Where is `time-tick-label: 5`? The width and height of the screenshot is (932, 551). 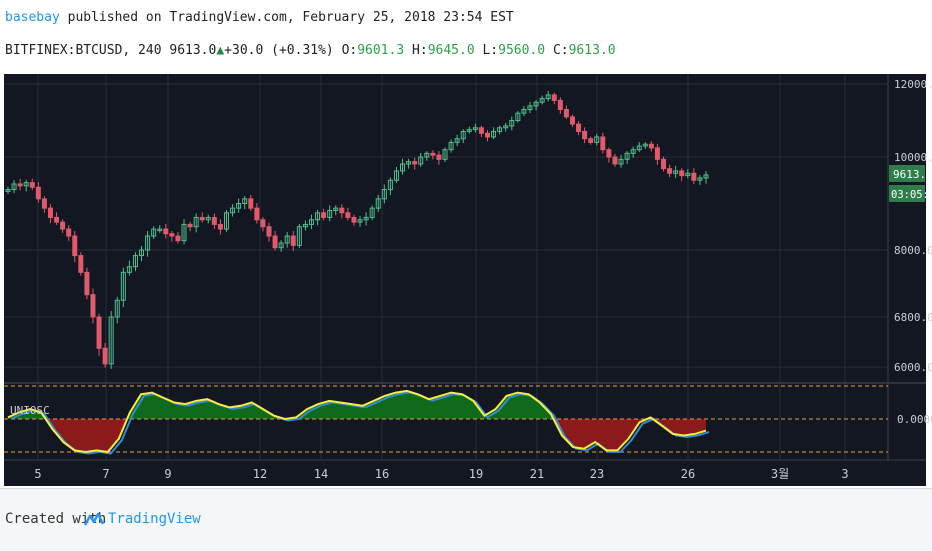
time-tick-label: 5 is located at coordinates (37, 474).